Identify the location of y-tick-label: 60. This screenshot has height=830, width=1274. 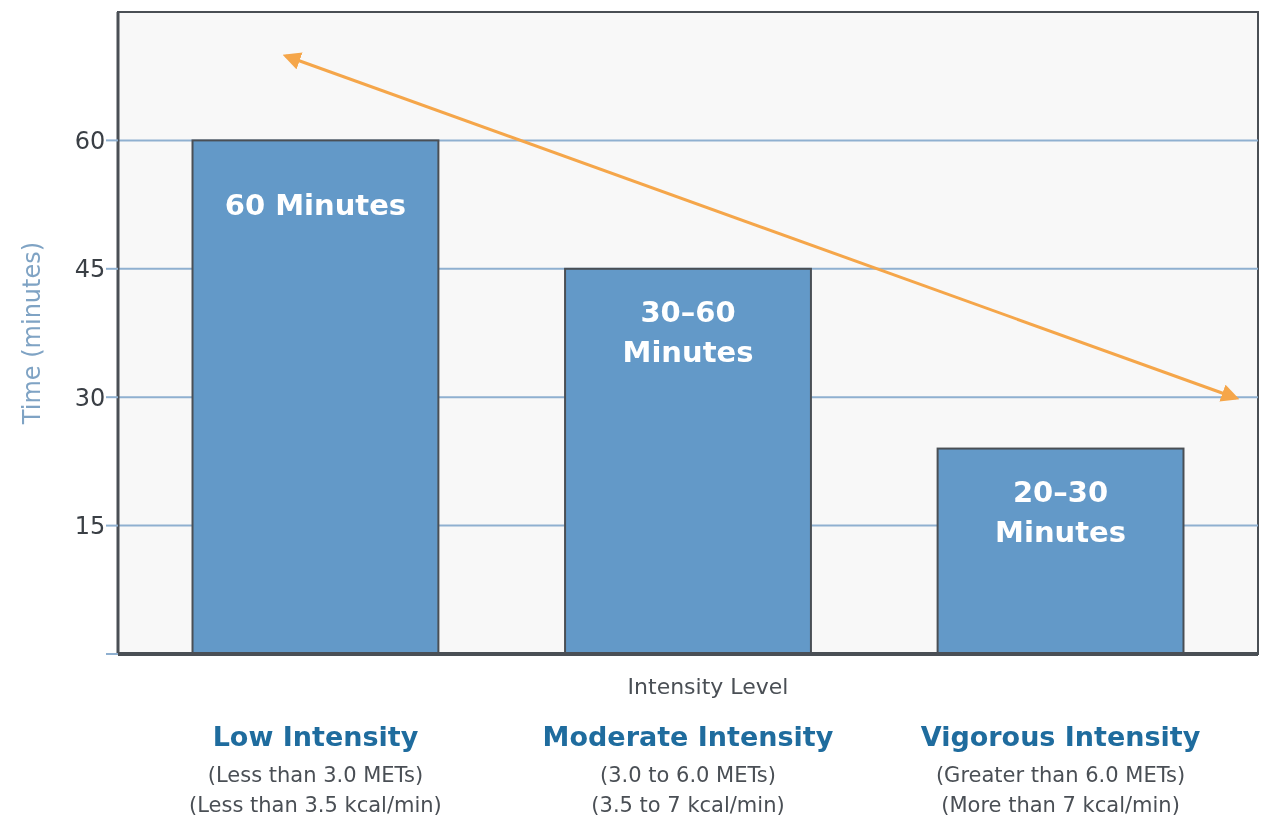
(90, 140).